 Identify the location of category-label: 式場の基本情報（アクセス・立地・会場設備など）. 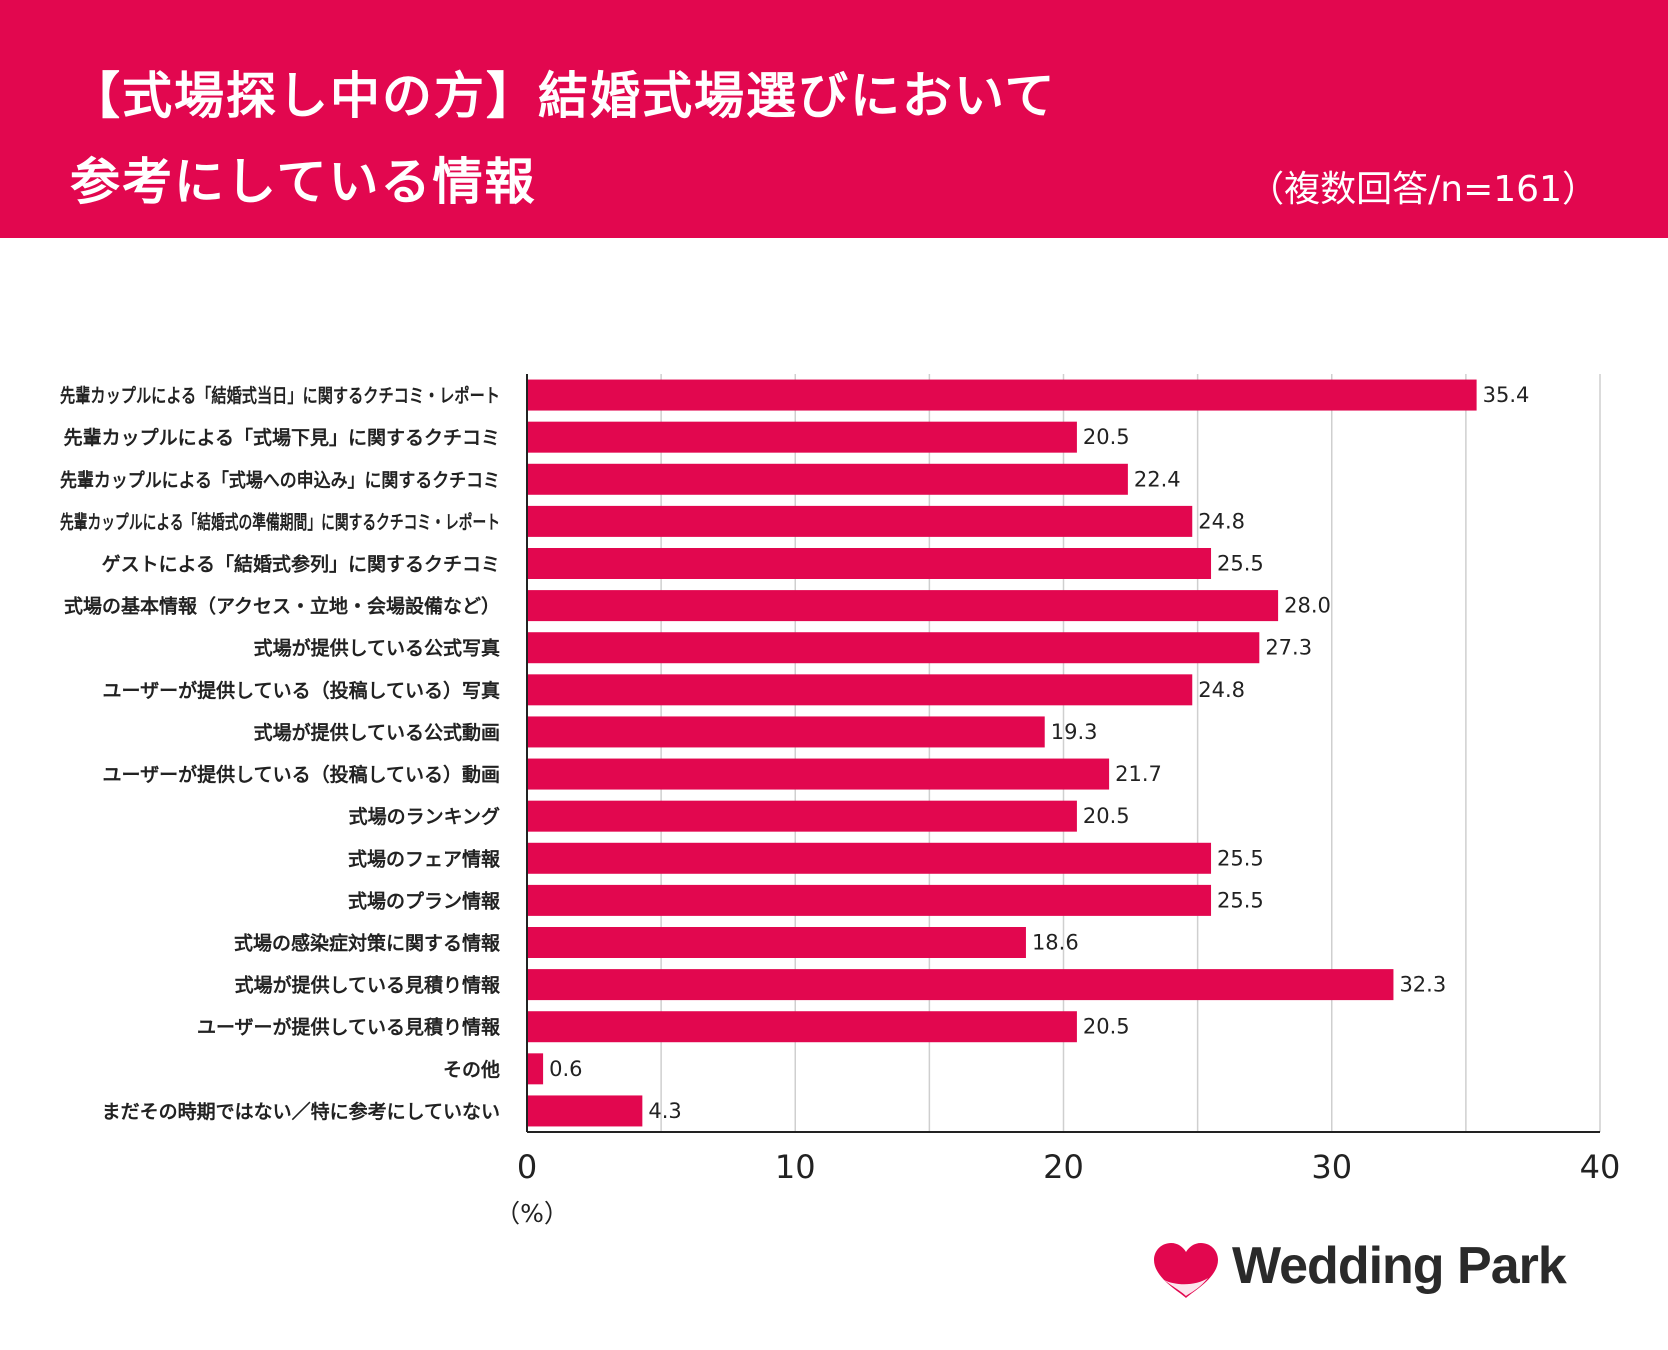
(282, 606).